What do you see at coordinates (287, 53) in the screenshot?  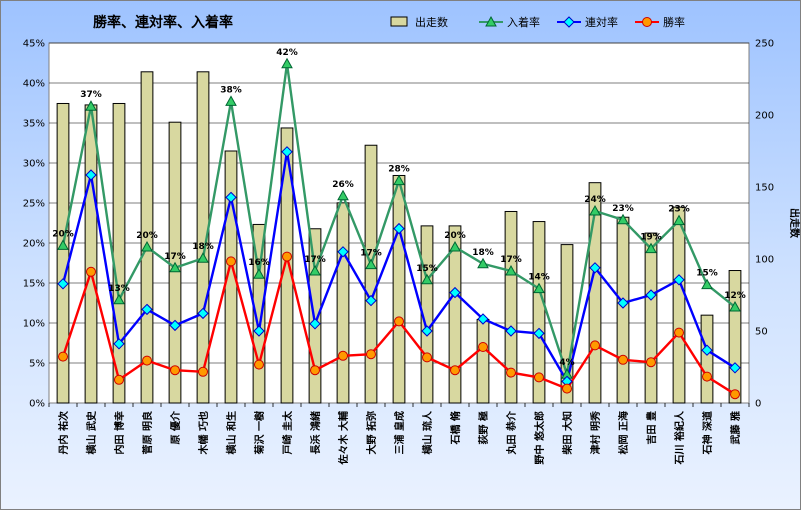 I see `data-label: 42%` at bounding box center [287, 53].